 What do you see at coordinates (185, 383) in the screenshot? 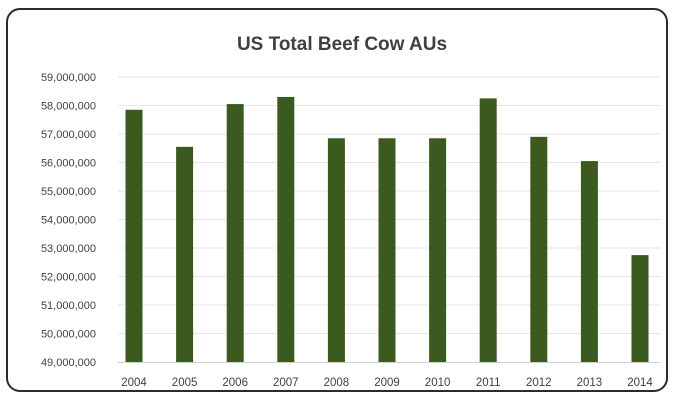
I see `x-tick-label: 2005` at bounding box center [185, 383].